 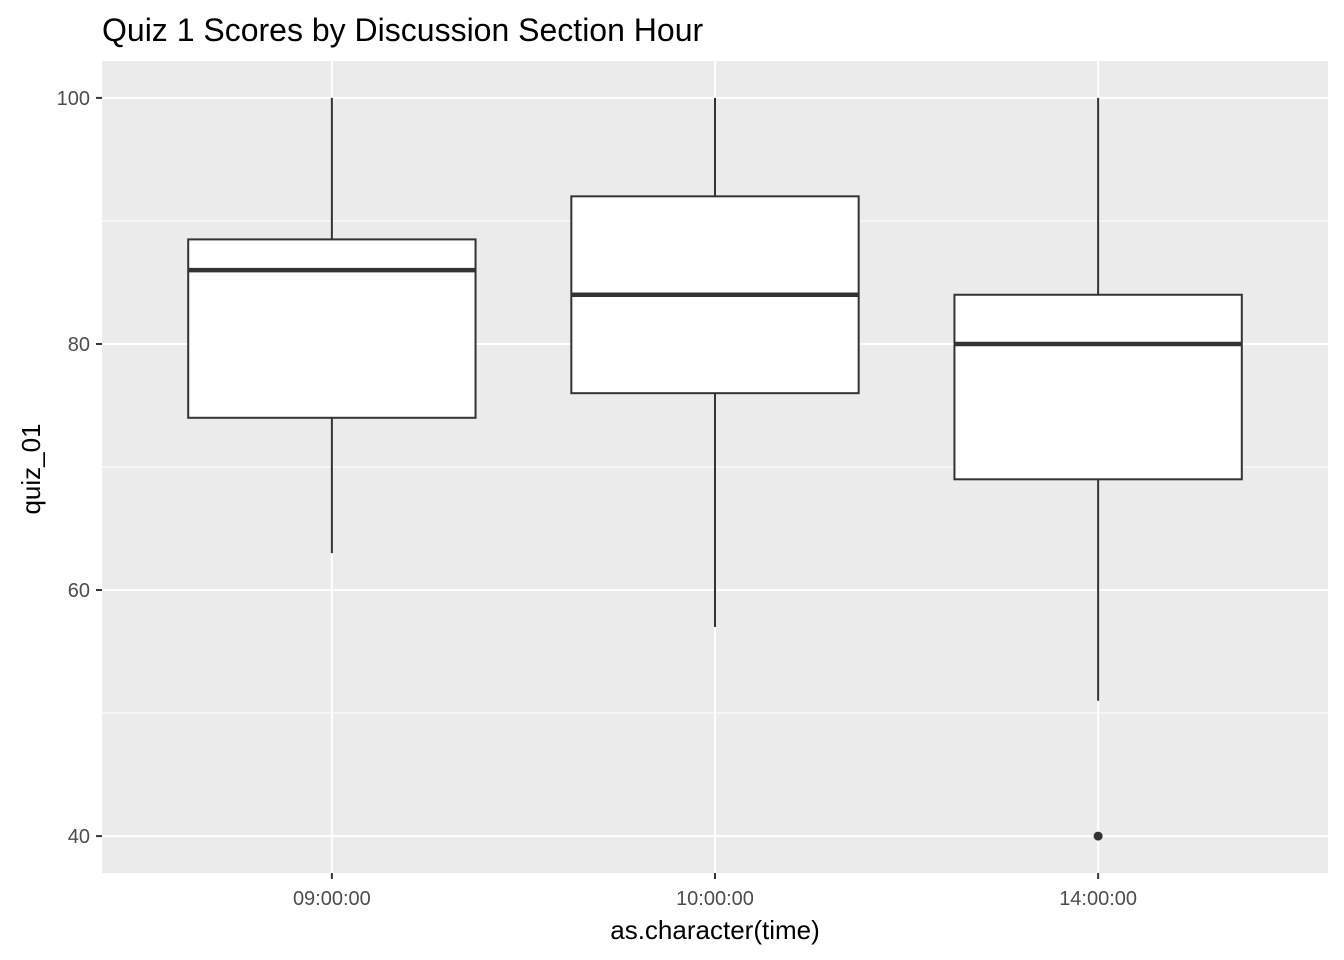 What do you see at coordinates (1098, 836) in the screenshot?
I see `outlier-point` at bounding box center [1098, 836].